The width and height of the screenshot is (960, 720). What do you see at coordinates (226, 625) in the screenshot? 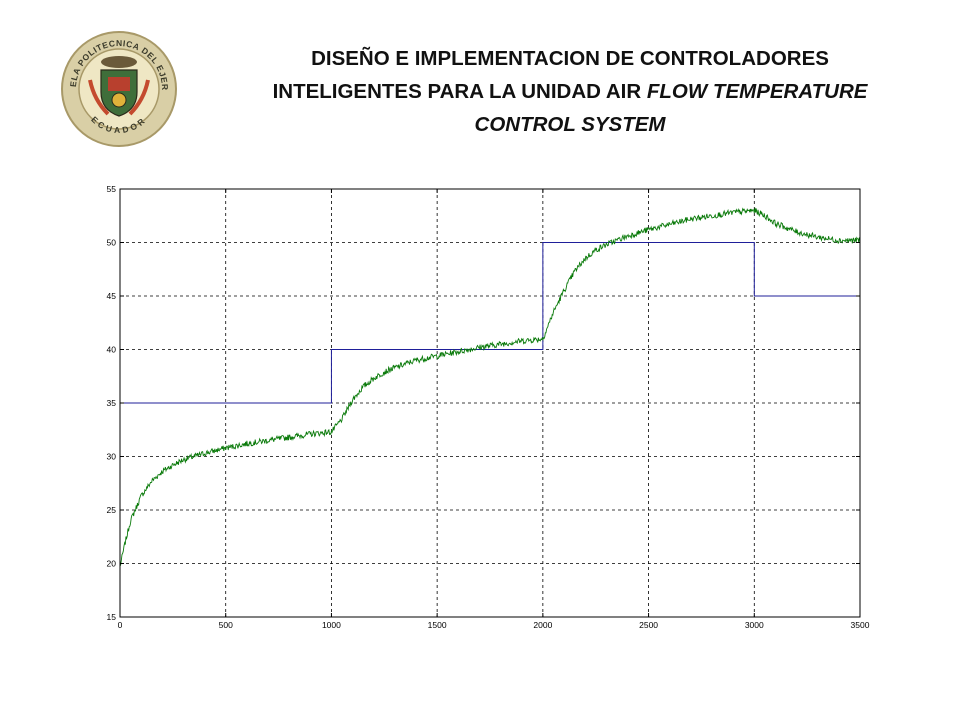
I see `x-tick-label: 500` at bounding box center [226, 625].